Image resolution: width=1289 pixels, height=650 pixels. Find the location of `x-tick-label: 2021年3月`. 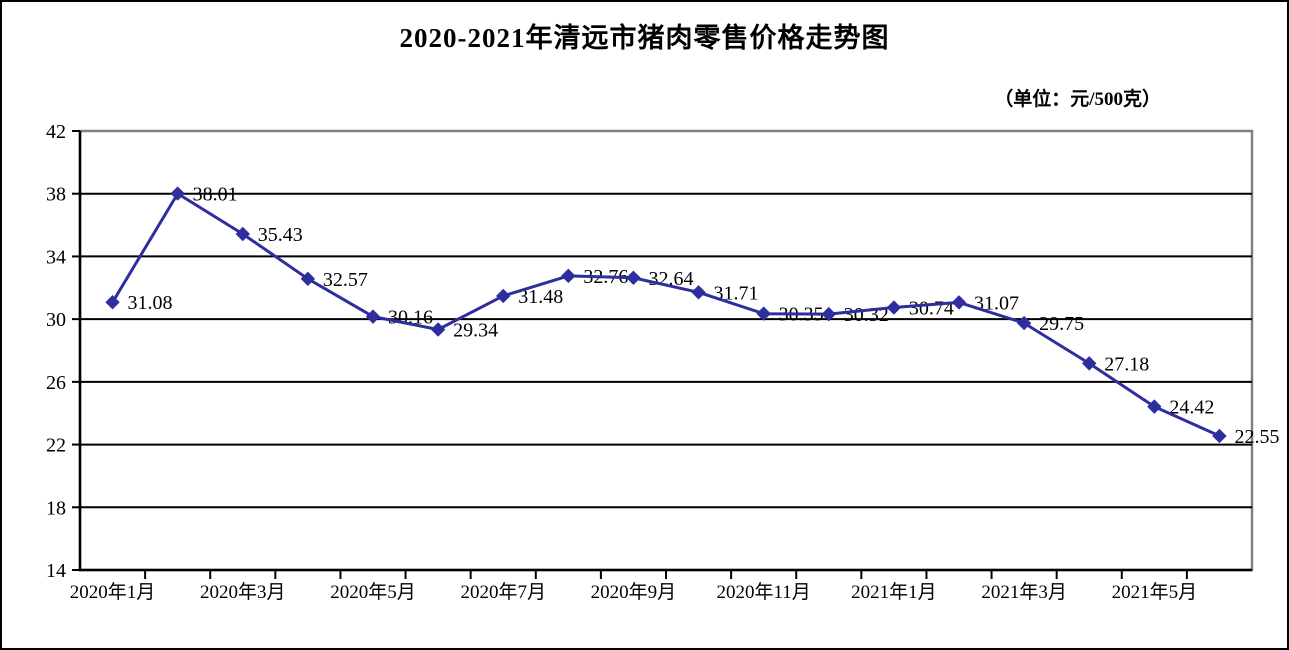

x-tick-label: 2021年3月 is located at coordinates (1024, 592).